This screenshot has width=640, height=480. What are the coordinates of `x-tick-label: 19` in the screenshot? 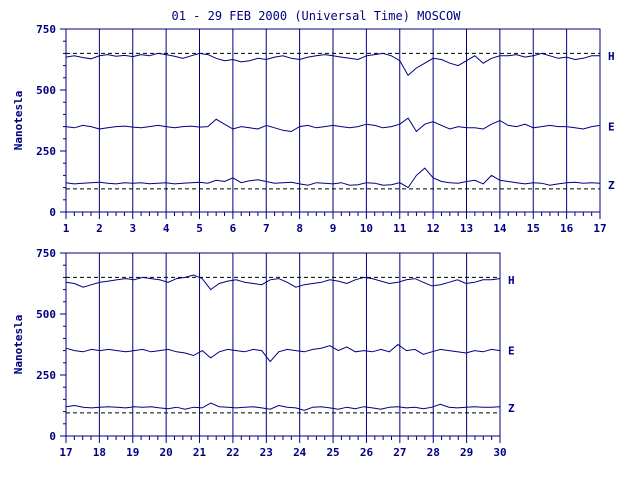 It's located at (132, 452).